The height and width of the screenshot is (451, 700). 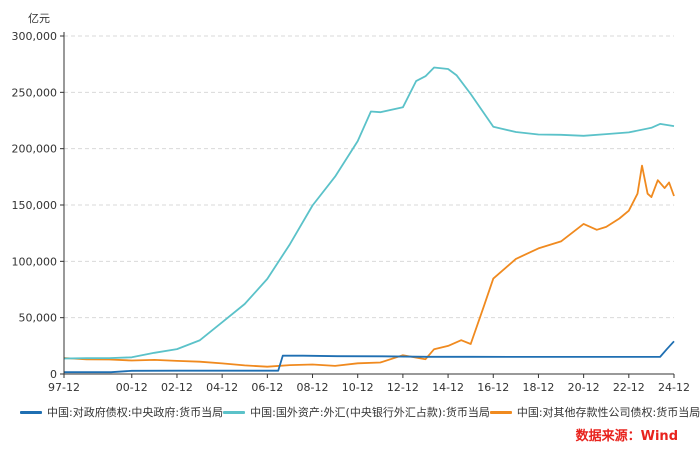 What do you see at coordinates (35, 261) in the screenshot?
I see `y-tick-label: 100,000` at bounding box center [35, 261].